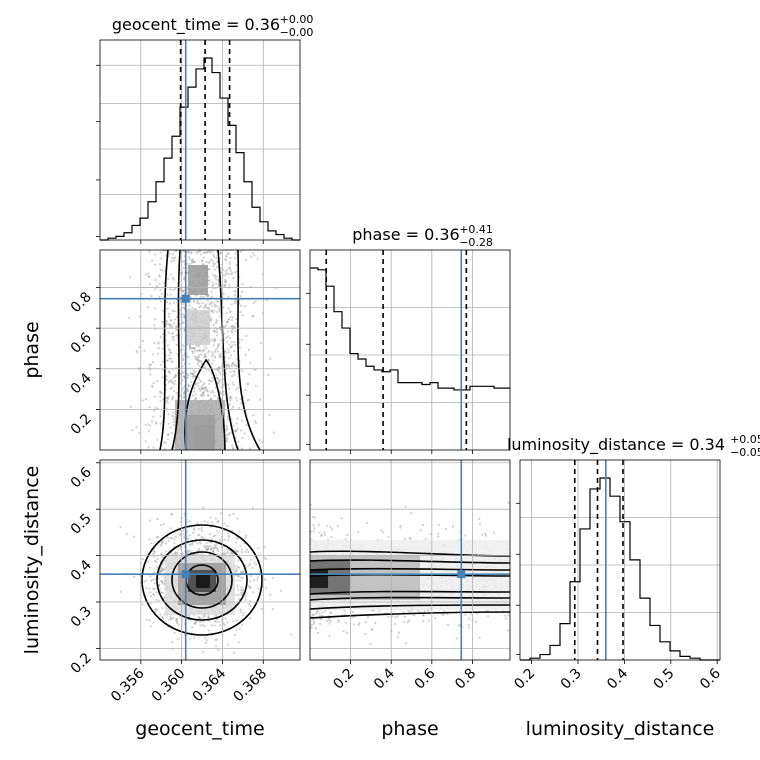 This screenshot has width=760, height=760. What do you see at coordinates (32, 349) in the screenshot?
I see `ylabel-phase: phase` at bounding box center [32, 349].